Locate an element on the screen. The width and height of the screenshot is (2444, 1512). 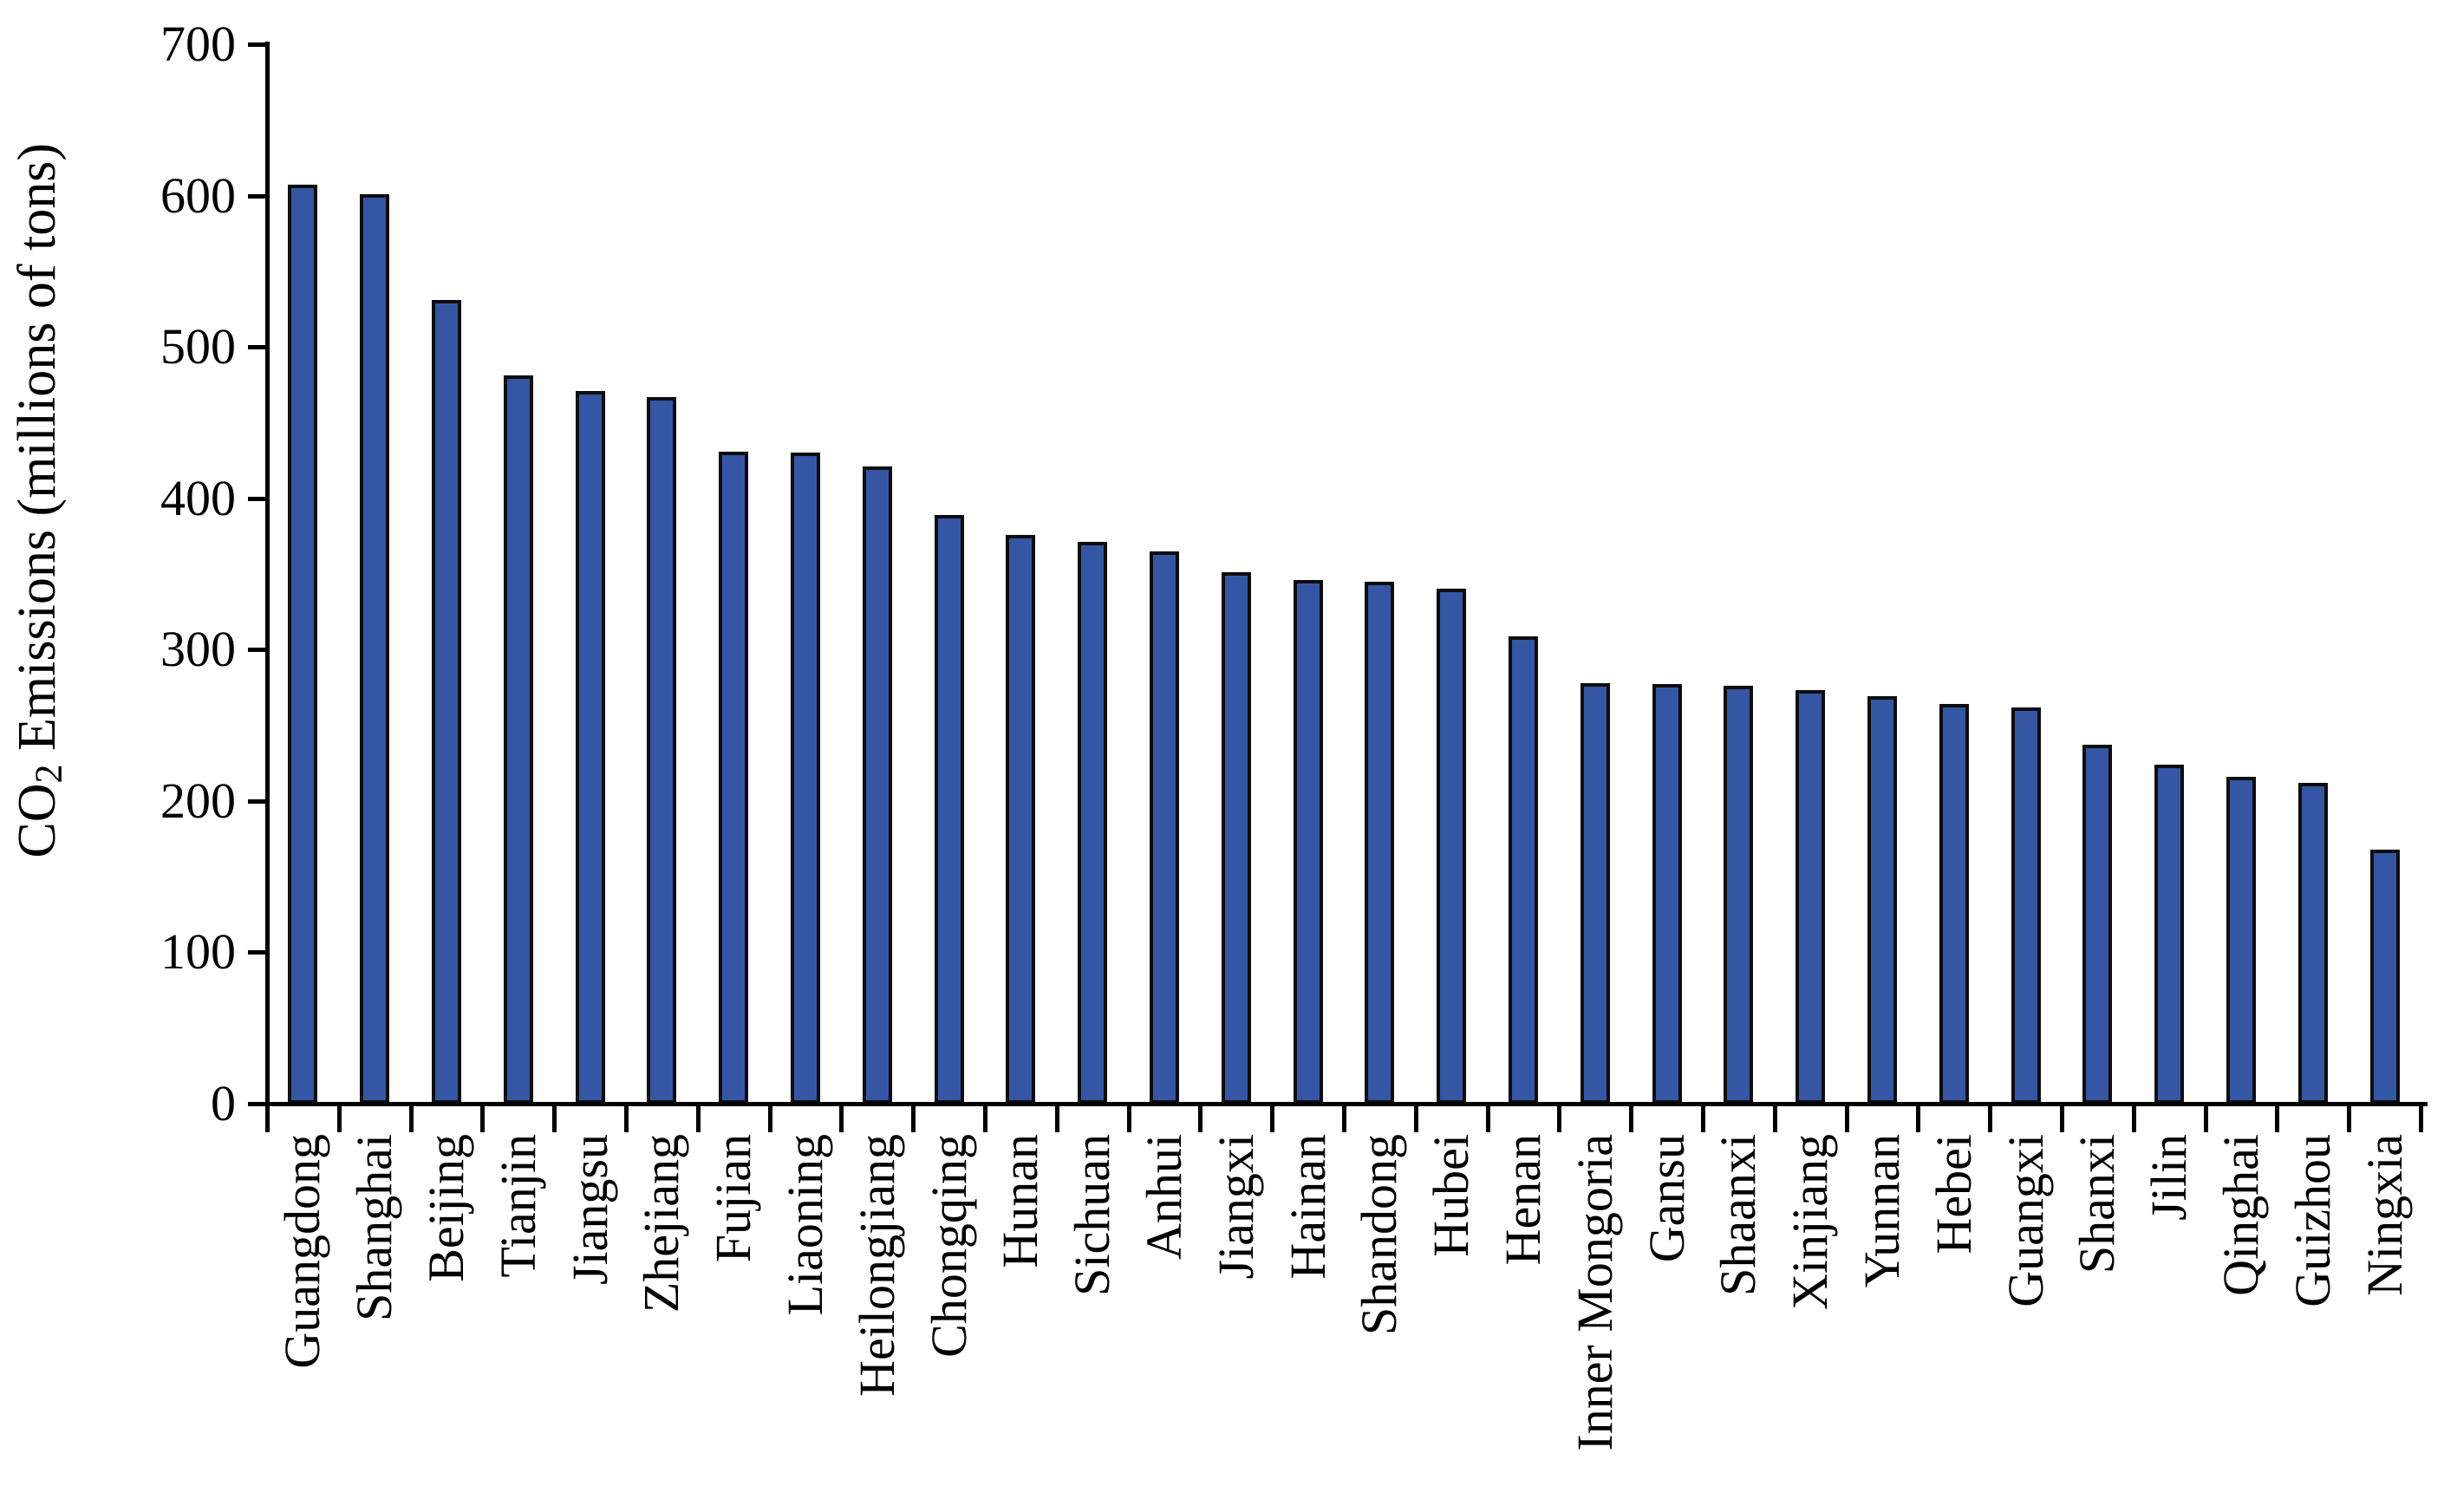
x-axis-line is located at coordinates (1346, 1104).